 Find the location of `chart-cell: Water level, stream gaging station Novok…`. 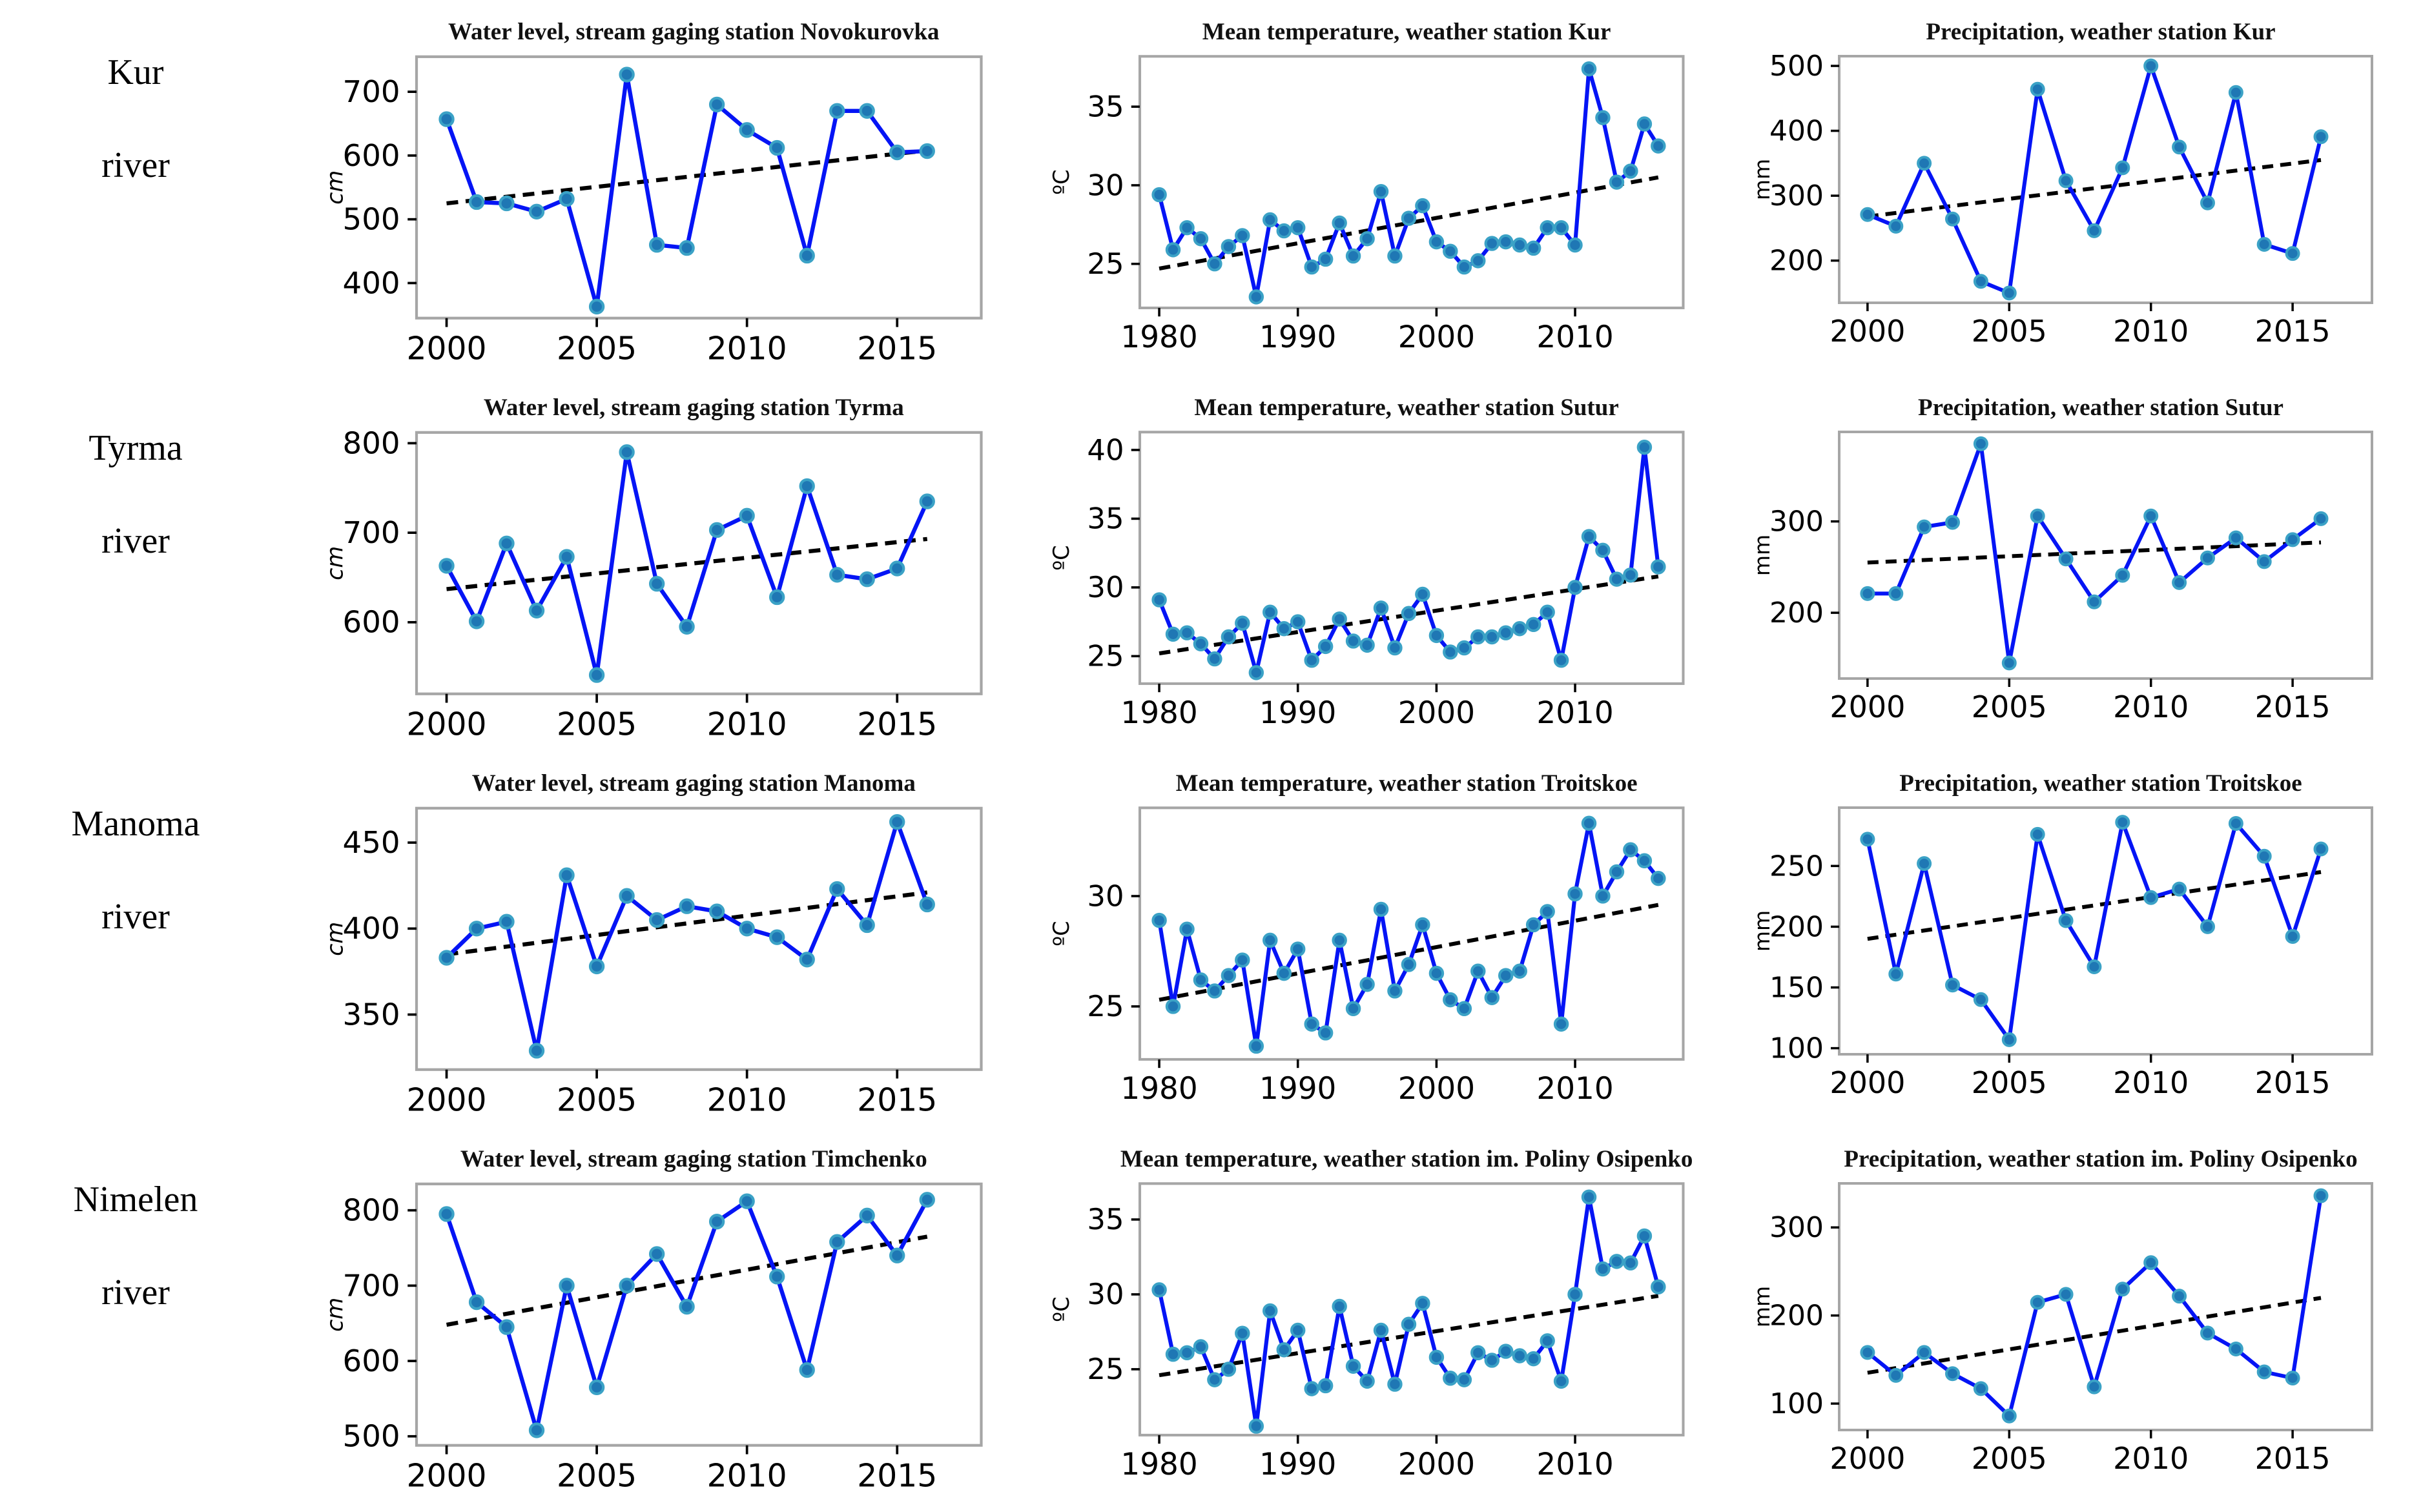

chart-cell: Water level, stream gaging station Novok… is located at coordinates (656, 197).